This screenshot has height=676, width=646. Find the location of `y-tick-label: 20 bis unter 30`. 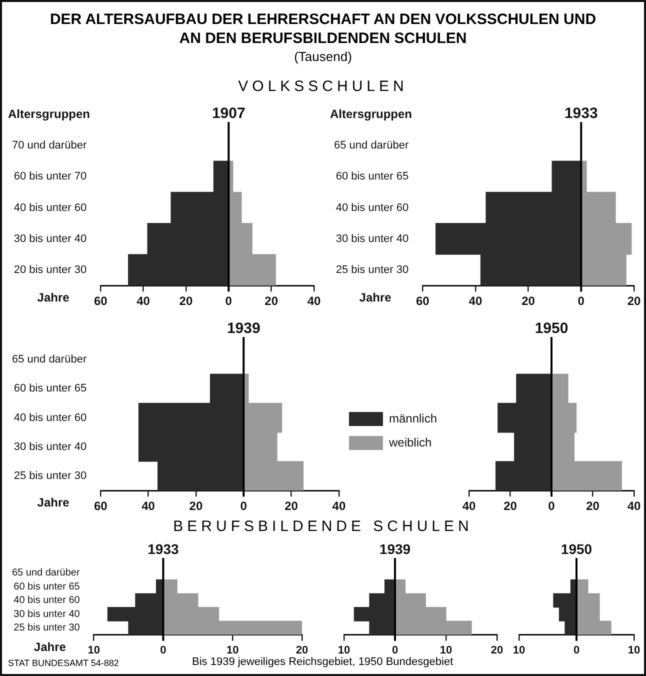

y-tick-label: 20 bis unter 30 is located at coordinates (50, 270).